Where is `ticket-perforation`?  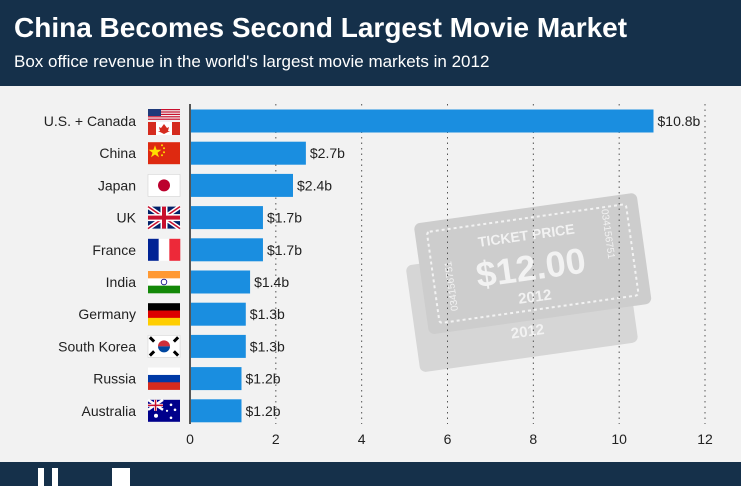
ticket-perforation is located at coordinates (533, 263).